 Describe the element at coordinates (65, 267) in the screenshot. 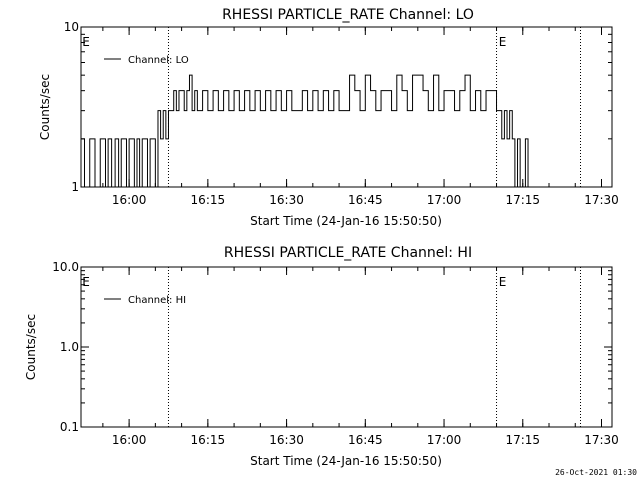

I see `panel-hi-ytick-label: 10.0` at that location.